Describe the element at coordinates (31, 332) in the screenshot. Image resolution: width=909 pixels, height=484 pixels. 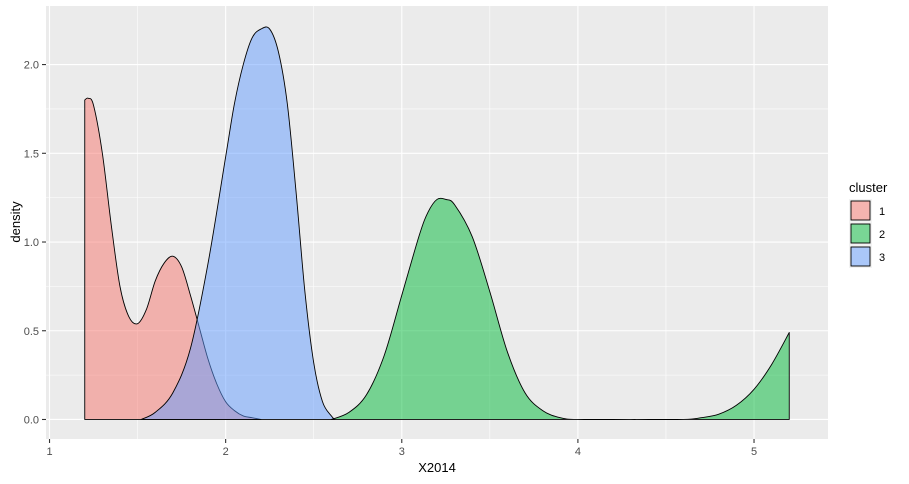
I see `y-tick-label: 0.5` at that location.